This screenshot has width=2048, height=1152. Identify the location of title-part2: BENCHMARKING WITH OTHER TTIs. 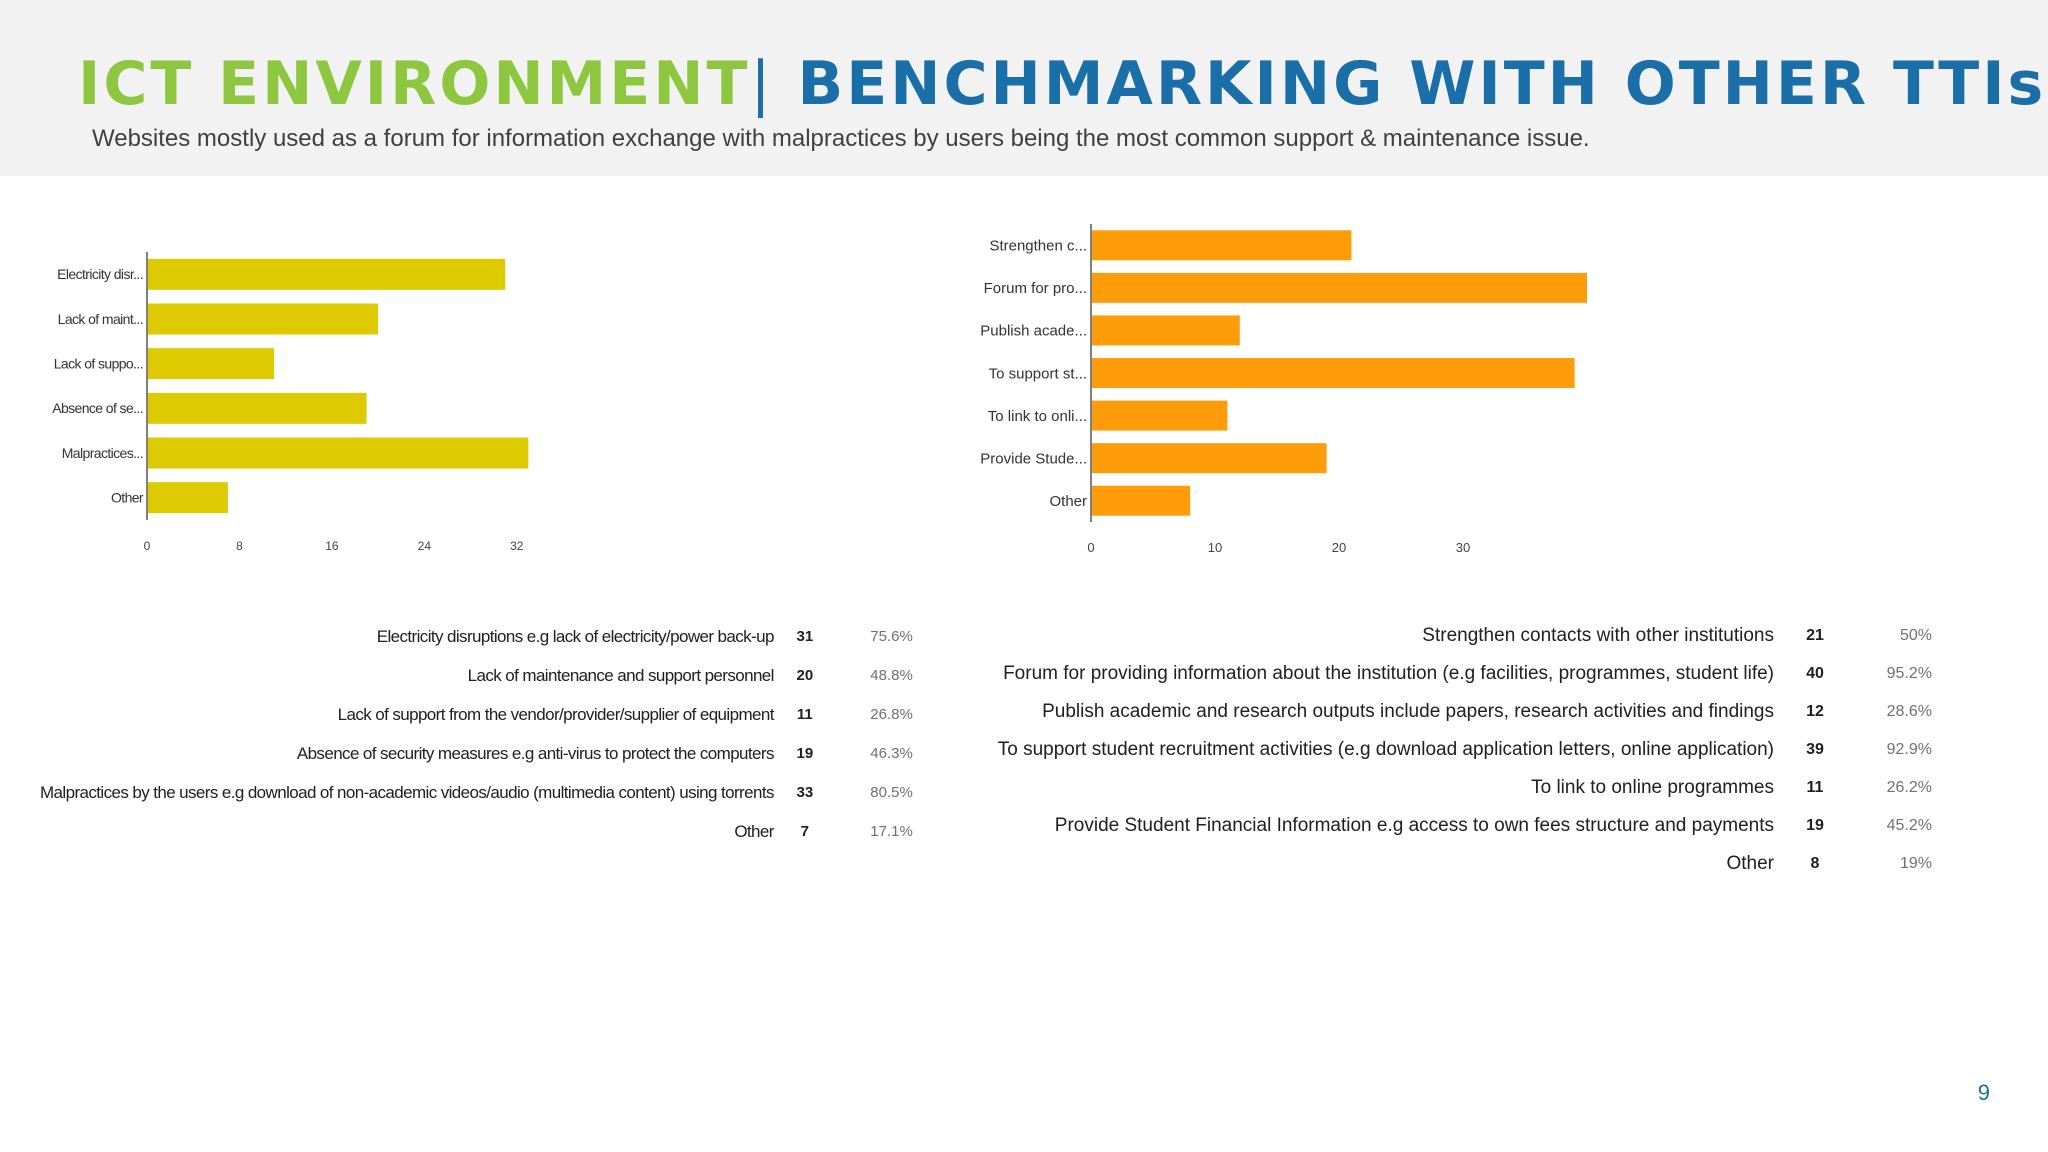
(1422, 84).